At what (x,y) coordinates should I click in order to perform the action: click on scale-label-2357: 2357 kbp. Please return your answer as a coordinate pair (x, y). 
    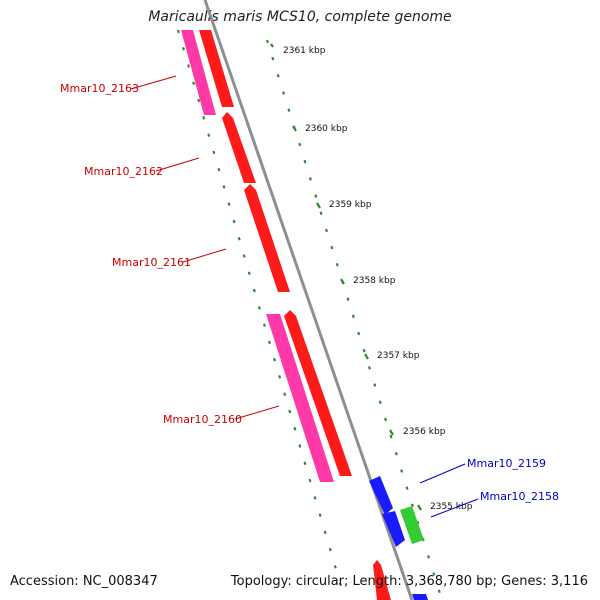
    Looking at the image, I should click on (398, 356).